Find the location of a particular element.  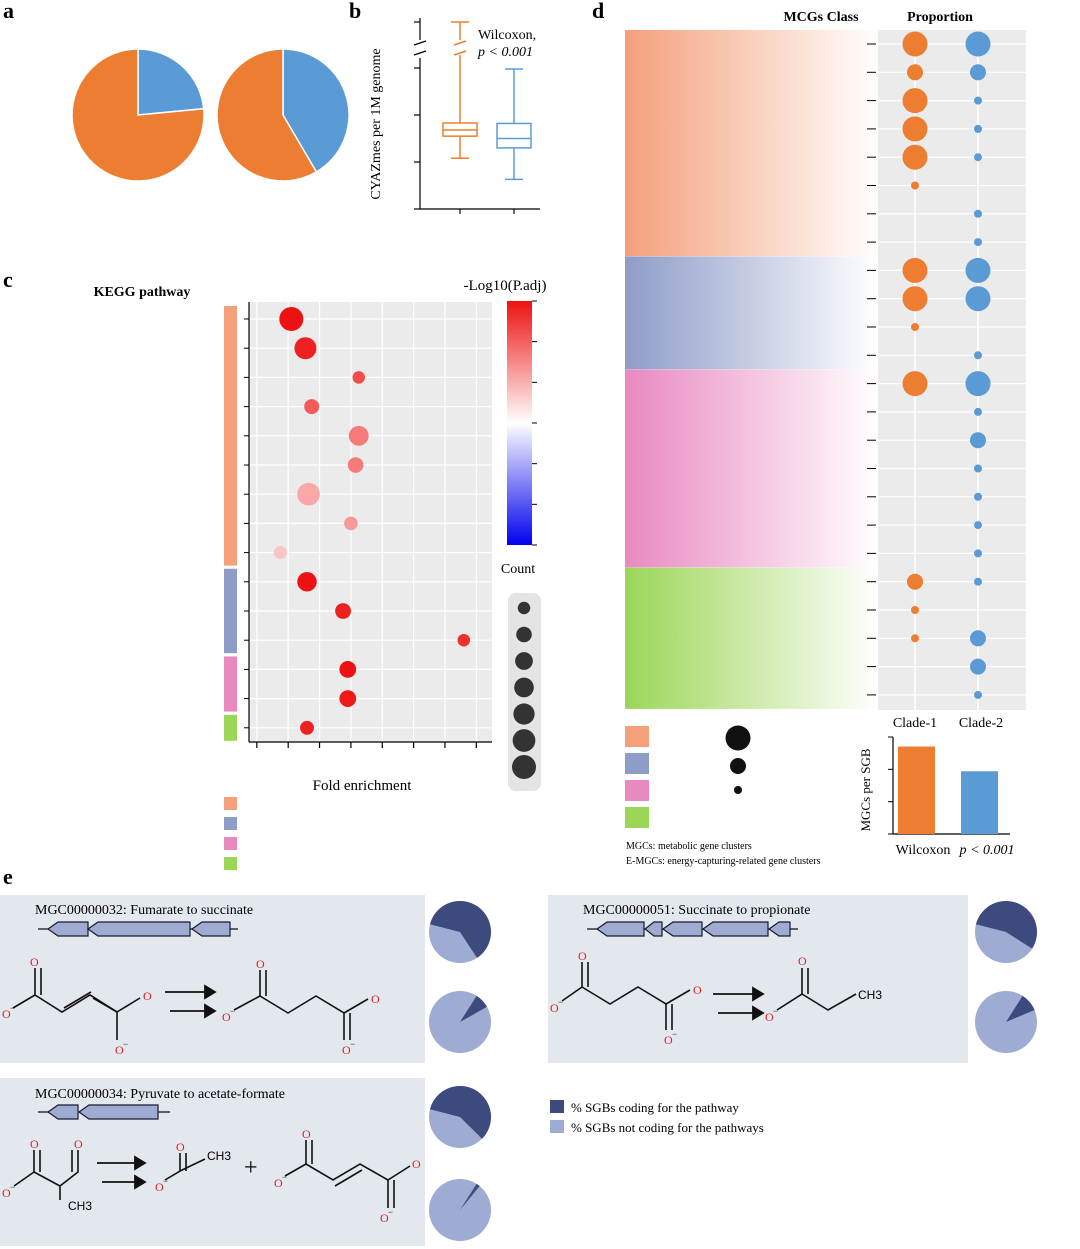

mcg-class-header: MCGs Class is located at coordinates (821, 17).